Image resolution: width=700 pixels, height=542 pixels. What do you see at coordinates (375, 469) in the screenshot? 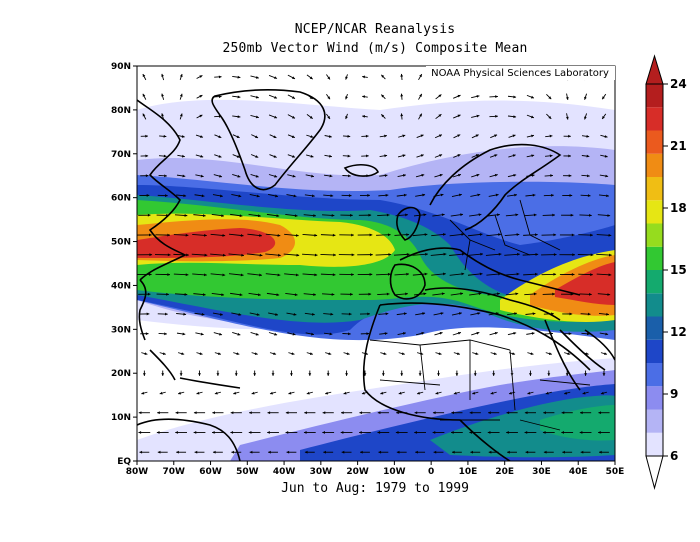
I see `longitude-labels: 80W 70W 60W 50W 40W 30W 20W 10W 0 10E 20E 30E 40E 50E` at bounding box center [375, 469].